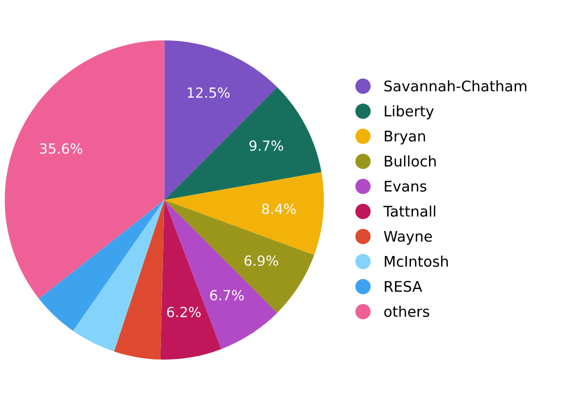 This screenshot has height=400, width=587. I want to click on data-label: 8.4%, so click(279, 209).